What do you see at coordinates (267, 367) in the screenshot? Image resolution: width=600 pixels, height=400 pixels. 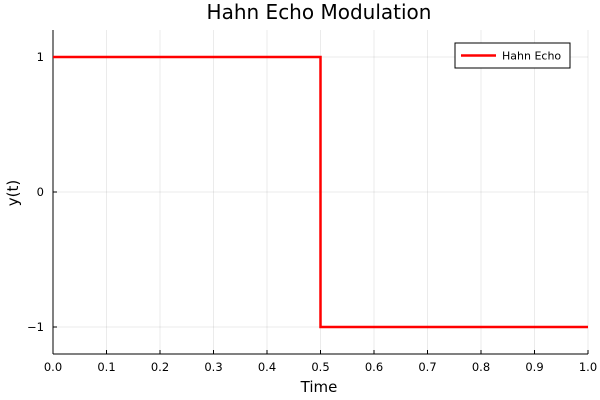 I see `x-tick-label: 0.4` at bounding box center [267, 367].